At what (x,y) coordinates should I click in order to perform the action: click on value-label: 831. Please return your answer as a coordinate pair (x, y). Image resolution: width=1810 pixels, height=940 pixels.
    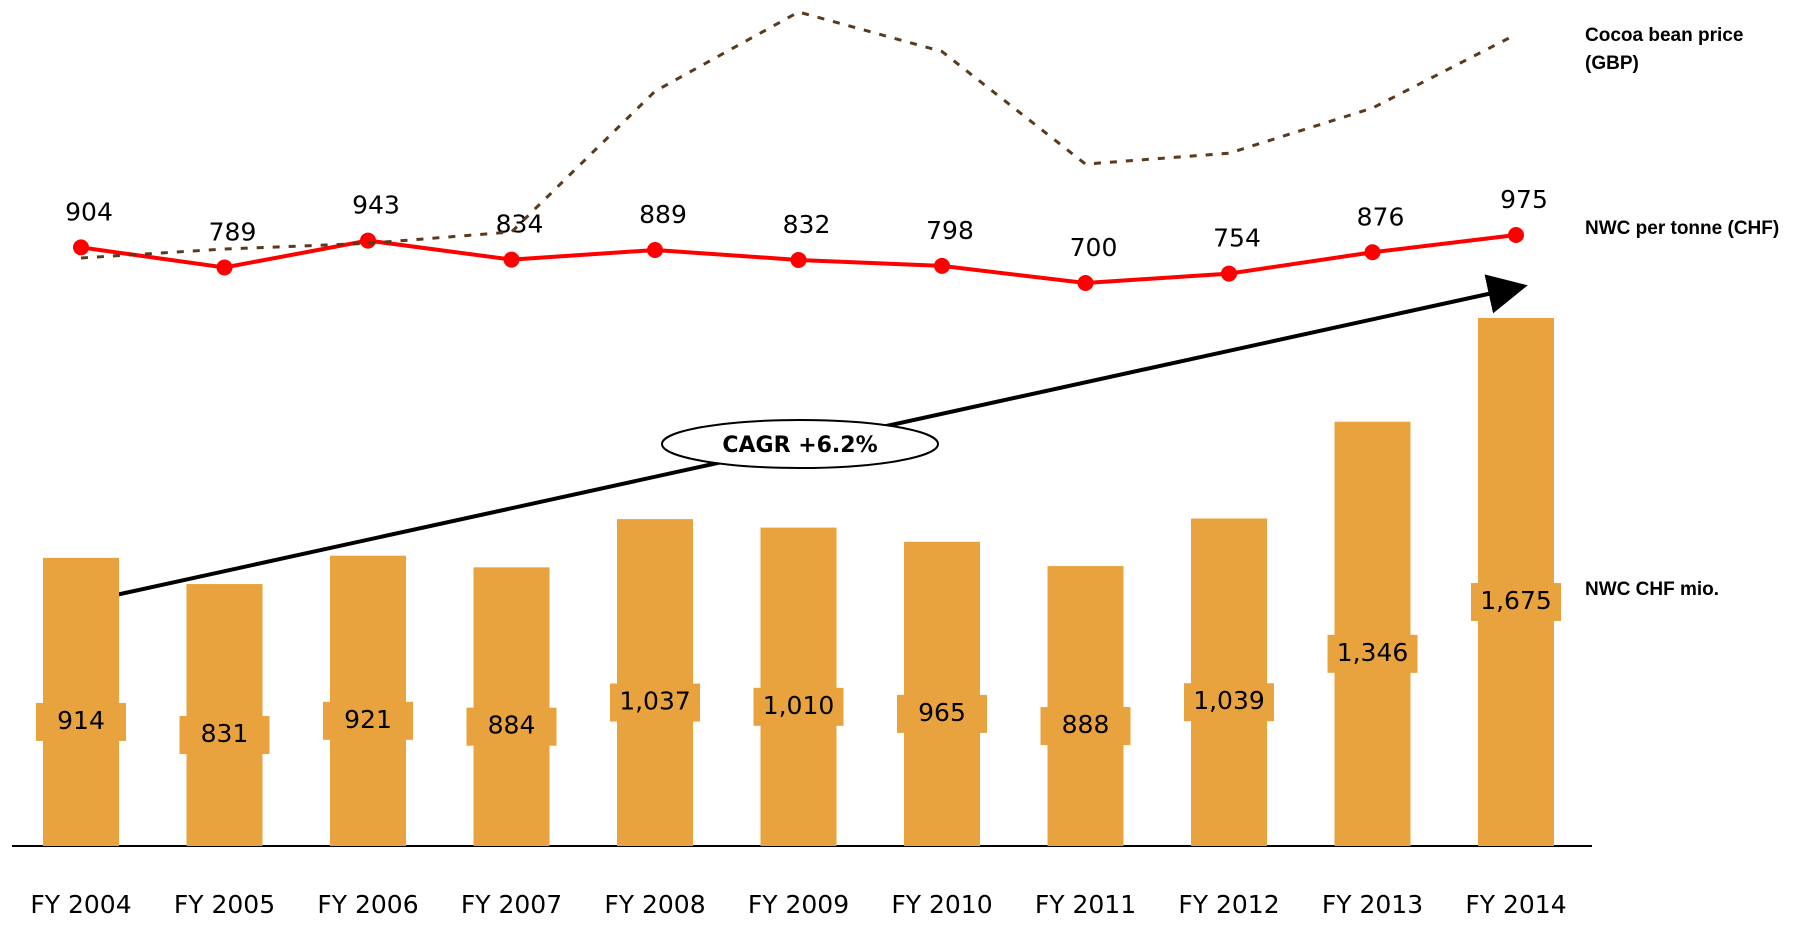
    Looking at the image, I should click on (225, 733).